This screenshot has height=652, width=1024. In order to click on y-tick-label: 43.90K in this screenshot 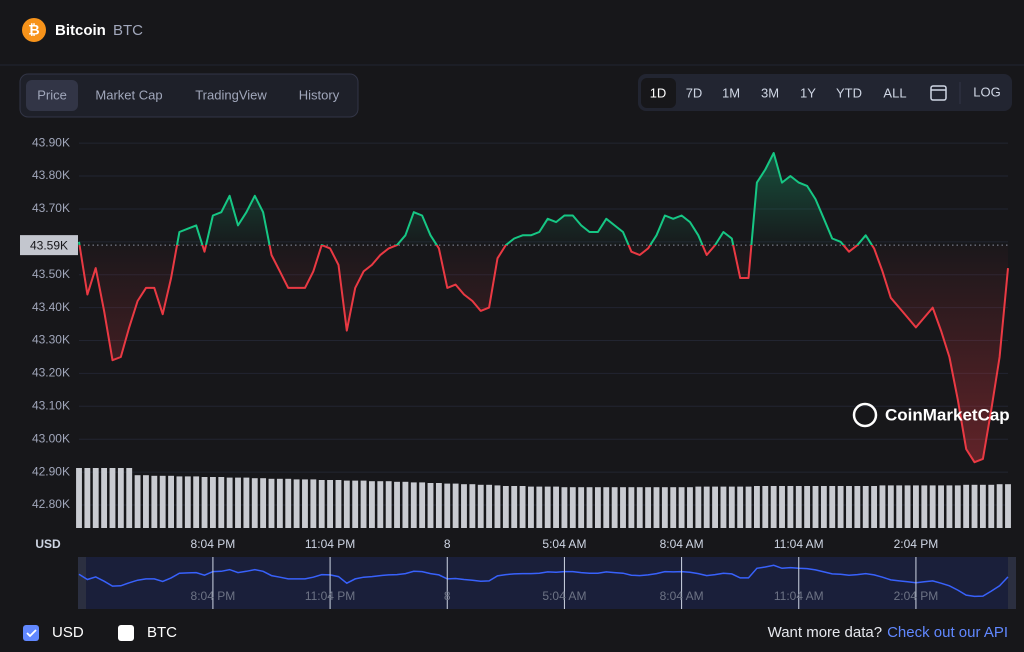, I will do `click(51, 142)`.